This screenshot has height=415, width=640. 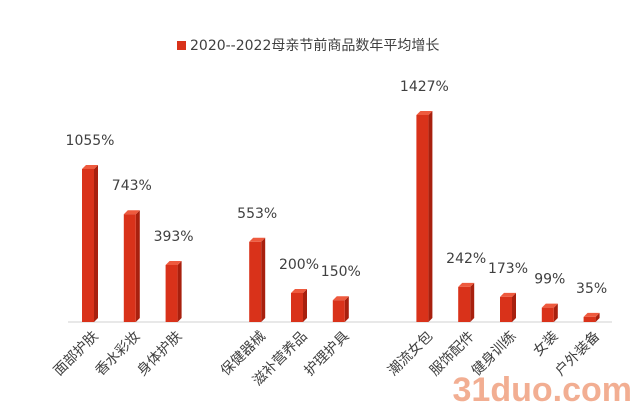 What do you see at coordinates (466, 259) in the screenshot?
I see `value-label: 242%` at bounding box center [466, 259].